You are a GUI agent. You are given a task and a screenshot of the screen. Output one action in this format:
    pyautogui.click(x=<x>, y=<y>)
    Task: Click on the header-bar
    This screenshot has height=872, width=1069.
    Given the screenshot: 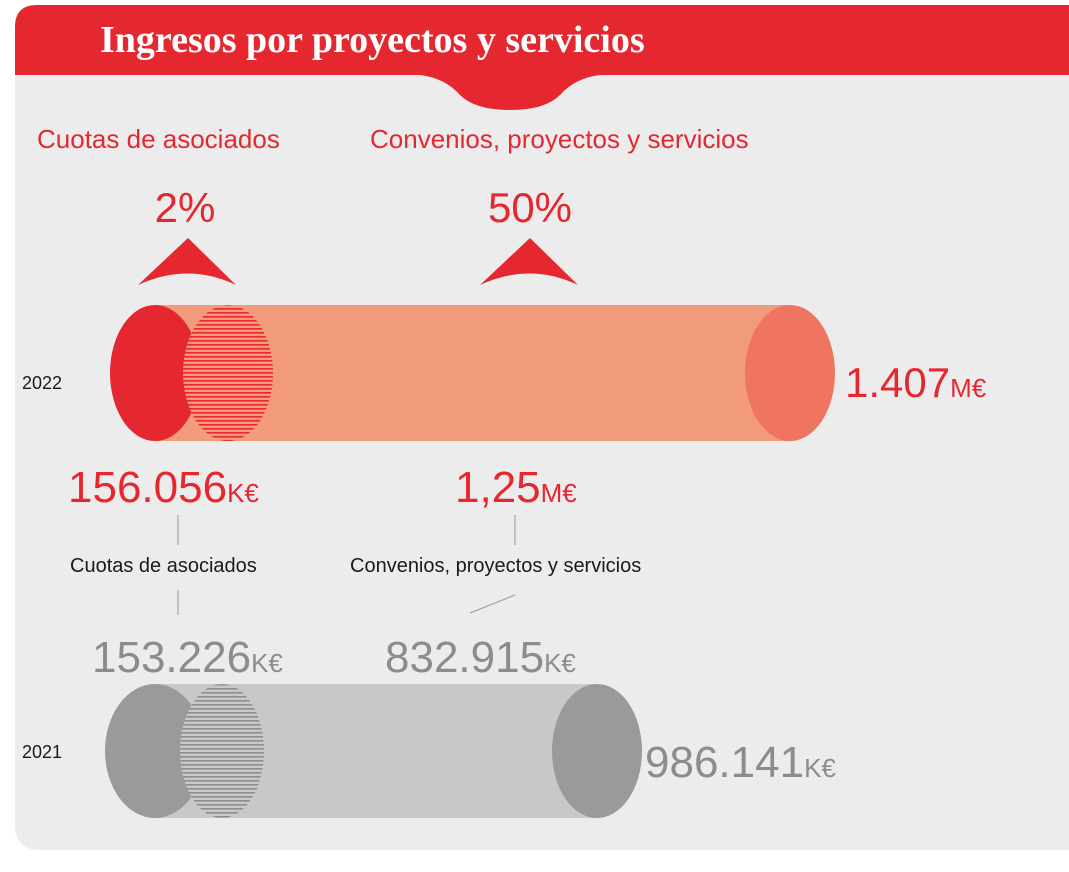 What is the action you would take?
    pyautogui.click(x=542, y=57)
    